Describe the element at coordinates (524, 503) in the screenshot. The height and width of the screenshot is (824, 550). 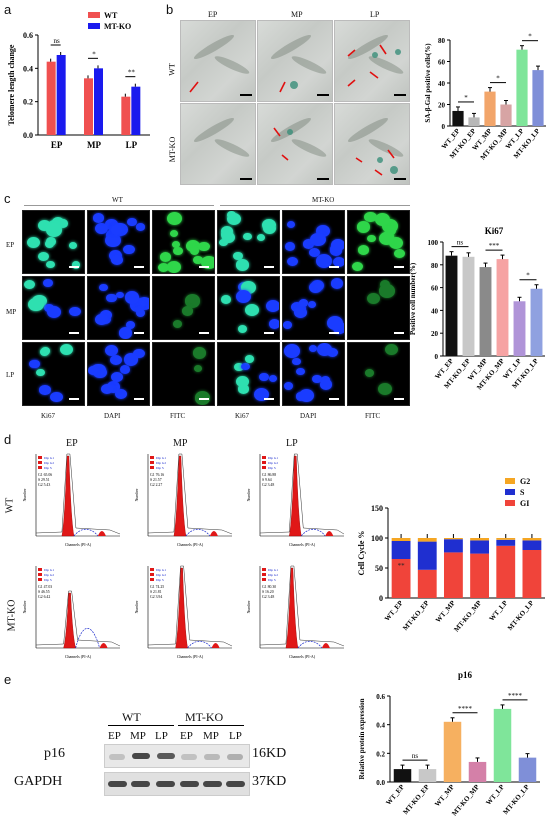
I see `legend-label-gi: GI` at that location.